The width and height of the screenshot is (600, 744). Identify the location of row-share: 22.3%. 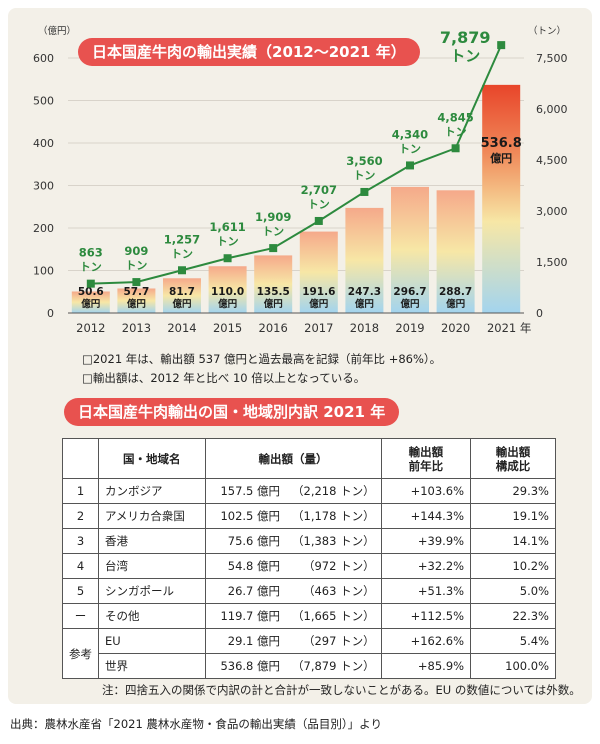
(513, 616).